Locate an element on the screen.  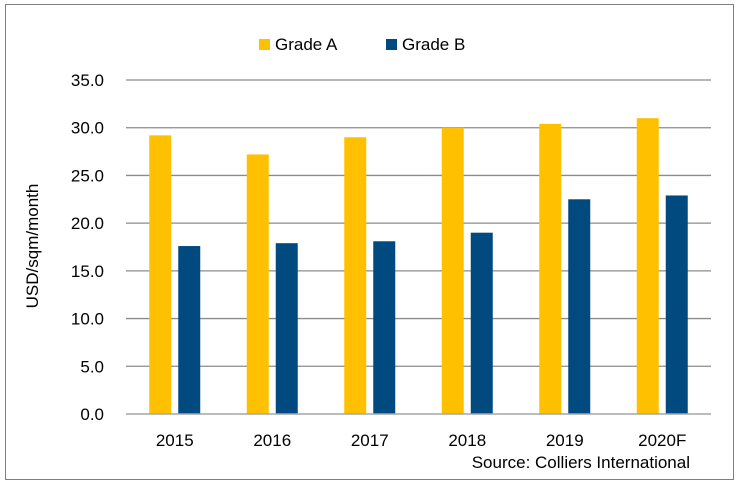
y-tick-label: 20.0 is located at coordinates (87, 223).